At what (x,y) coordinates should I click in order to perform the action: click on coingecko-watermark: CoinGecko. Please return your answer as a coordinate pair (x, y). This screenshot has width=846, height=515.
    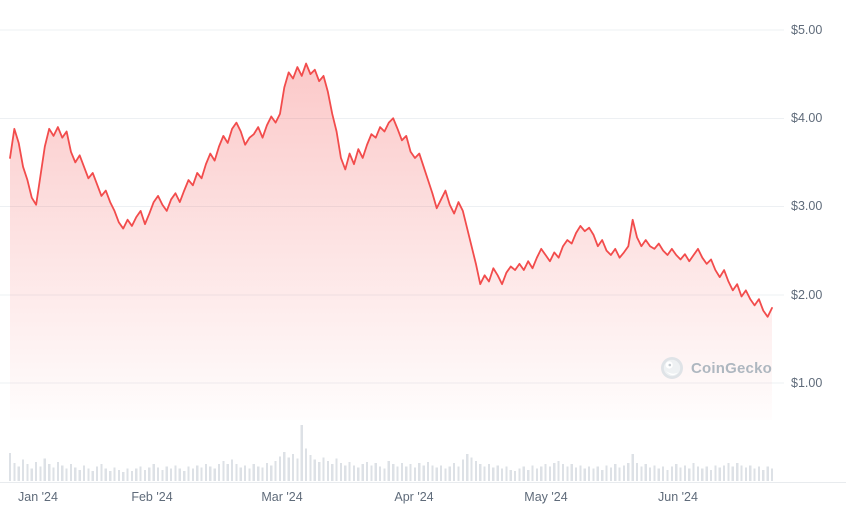
    Looking at the image, I should click on (716, 368).